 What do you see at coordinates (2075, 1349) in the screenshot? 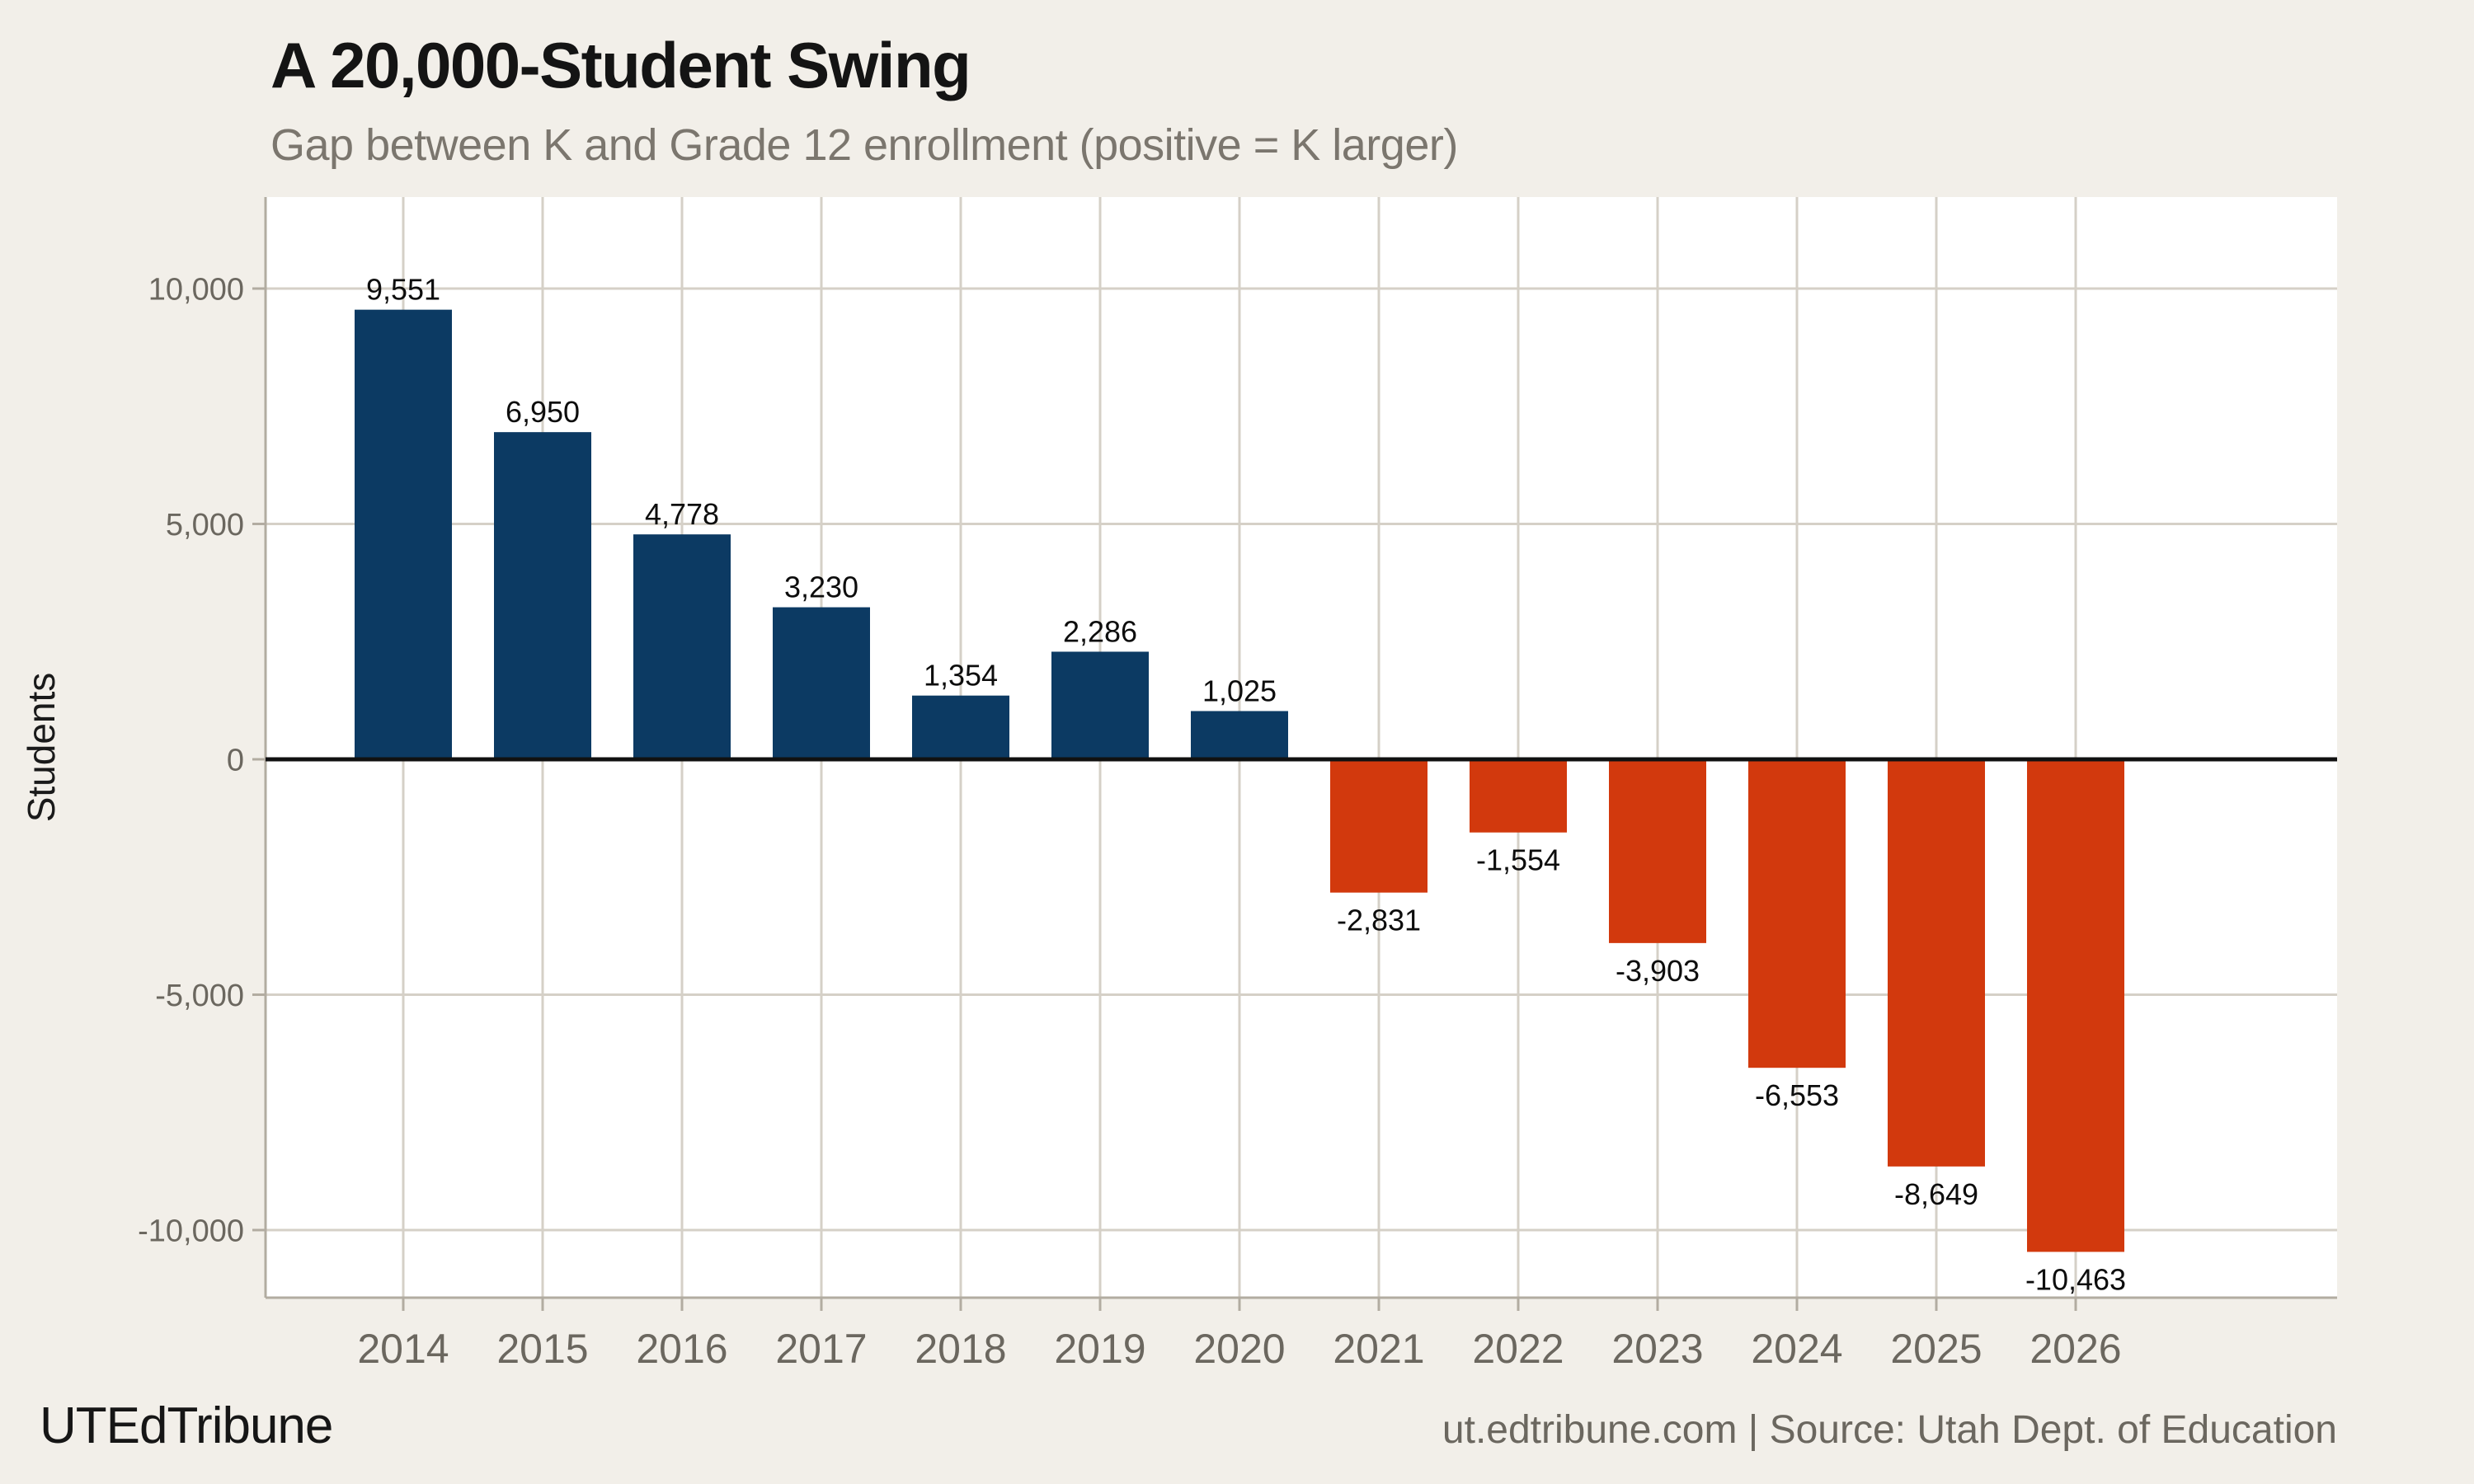
I see `x-tick-label-2026: 2026` at bounding box center [2075, 1349].